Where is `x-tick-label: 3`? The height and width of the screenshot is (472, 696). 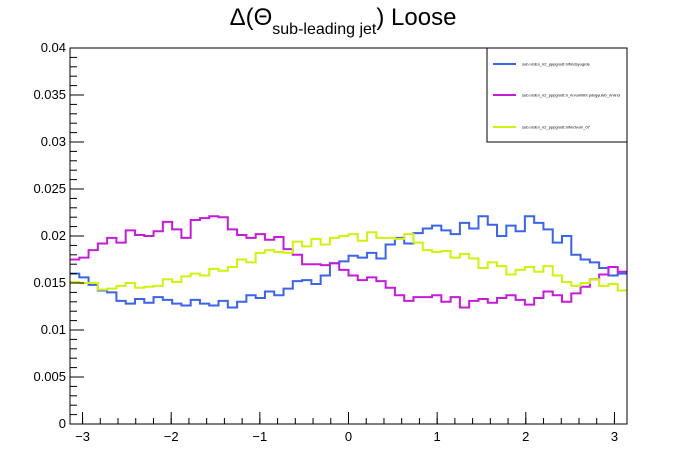 x-tick-label: 3 is located at coordinates (614, 436).